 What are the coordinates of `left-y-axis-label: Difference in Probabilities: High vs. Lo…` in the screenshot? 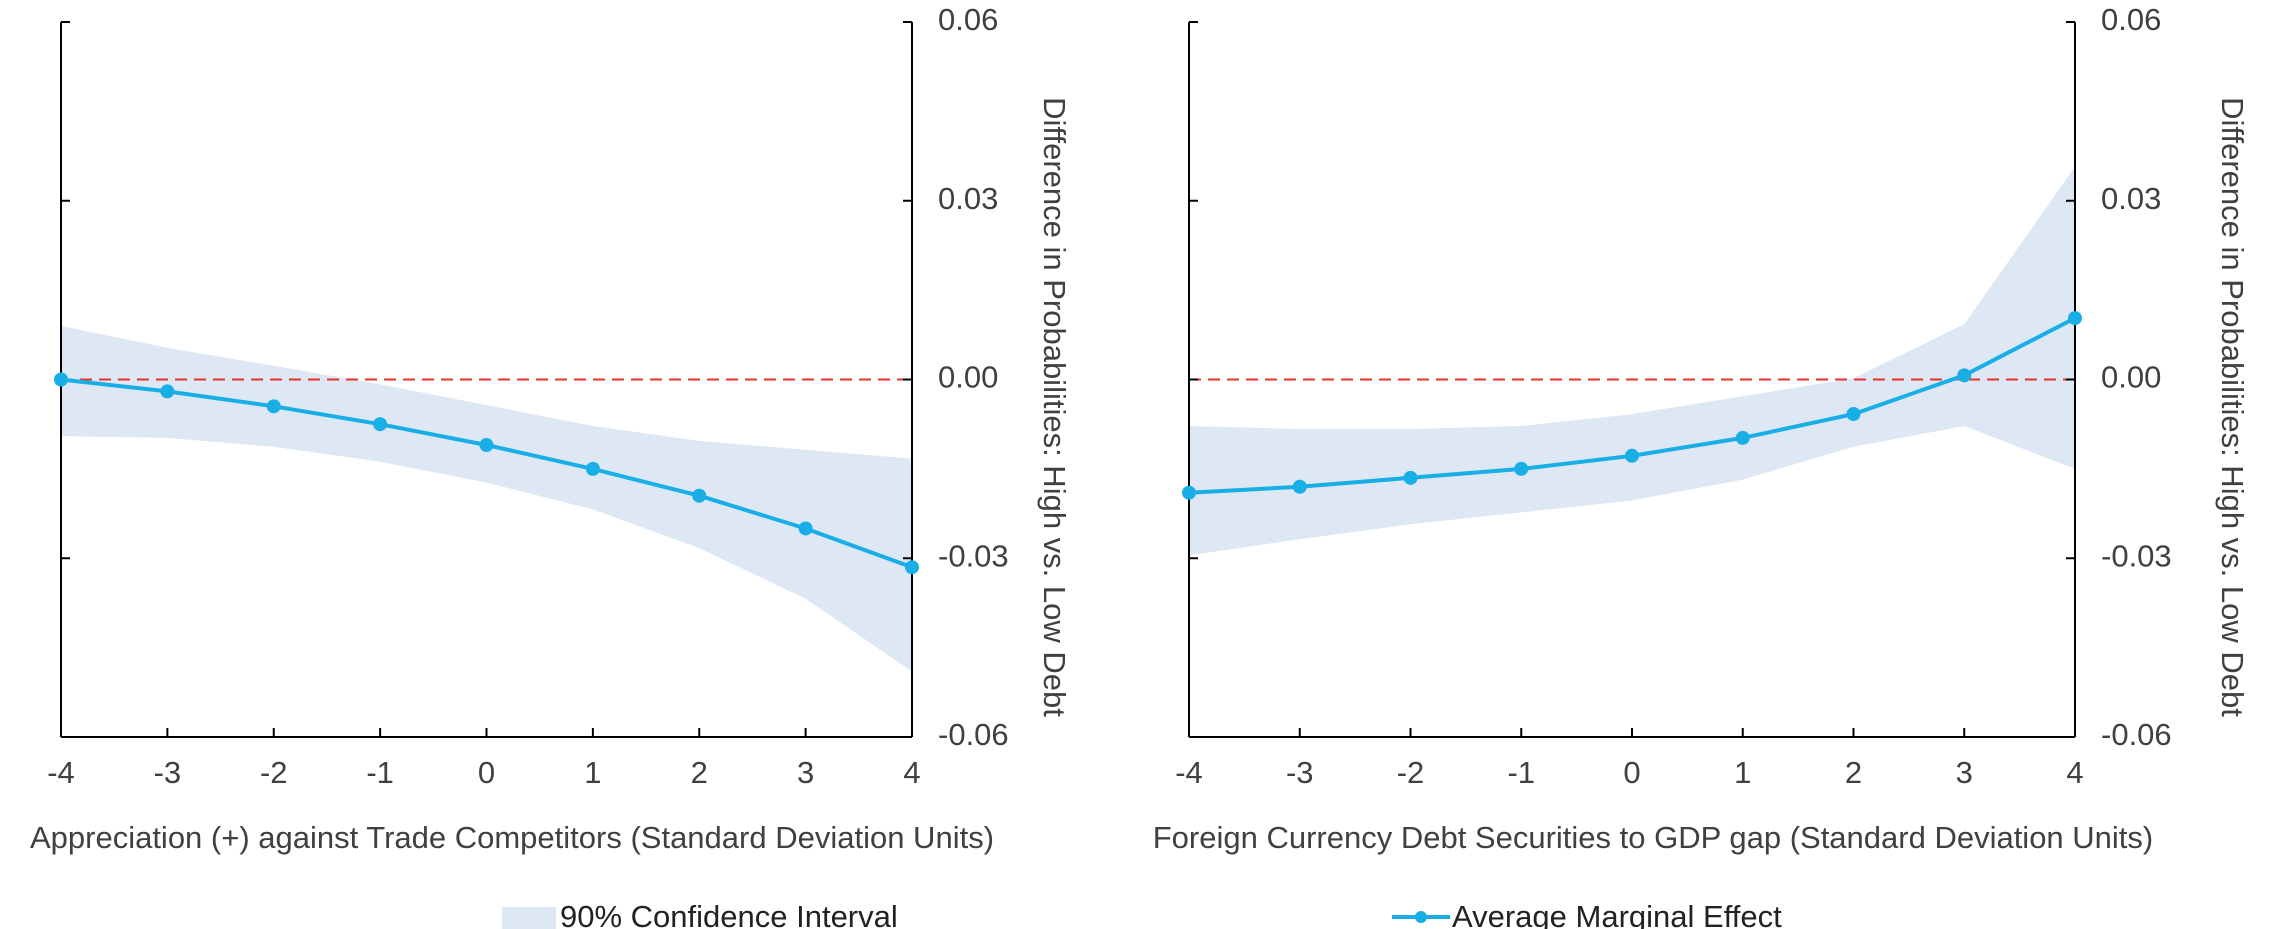 It's located at (1054, 407).